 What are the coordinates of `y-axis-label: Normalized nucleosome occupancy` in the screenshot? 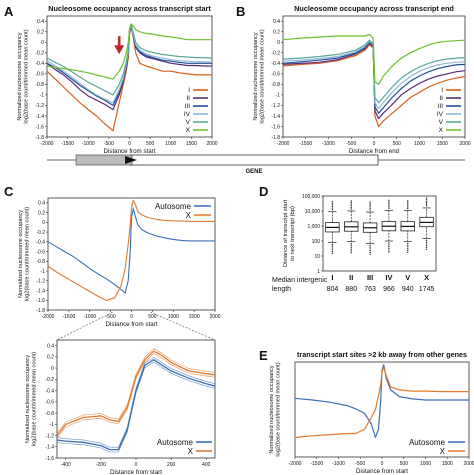 It's located at (21, 254).